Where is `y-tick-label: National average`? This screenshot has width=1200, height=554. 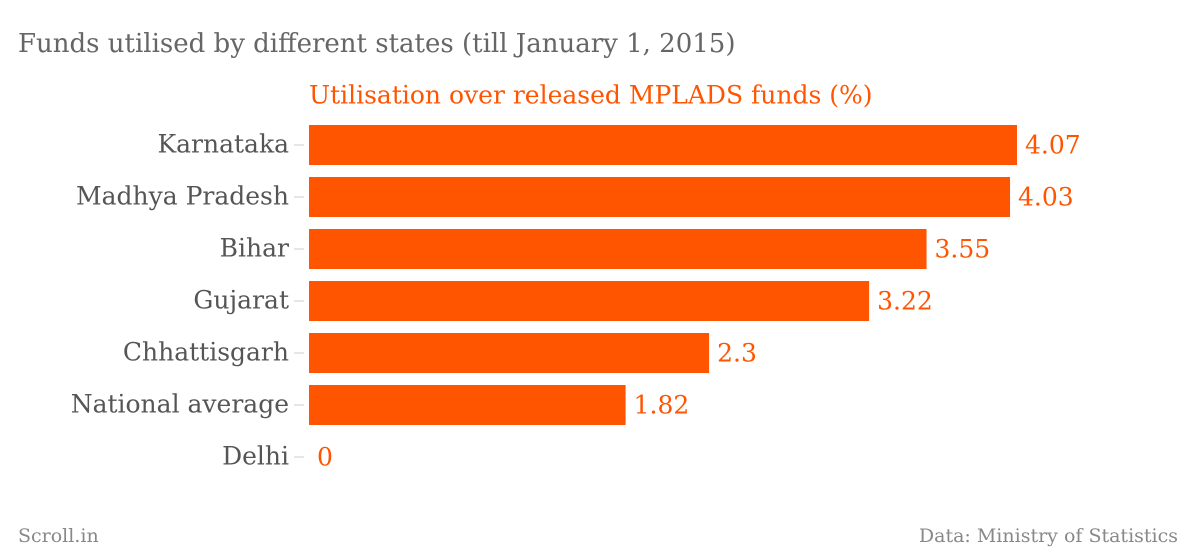 y-tick-label: National average is located at coordinates (180, 404).